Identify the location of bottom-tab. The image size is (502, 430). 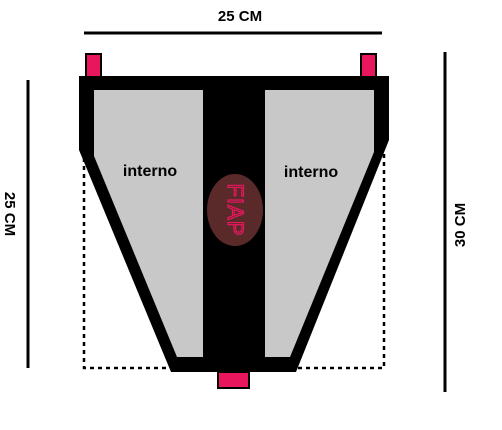
(233, 380).